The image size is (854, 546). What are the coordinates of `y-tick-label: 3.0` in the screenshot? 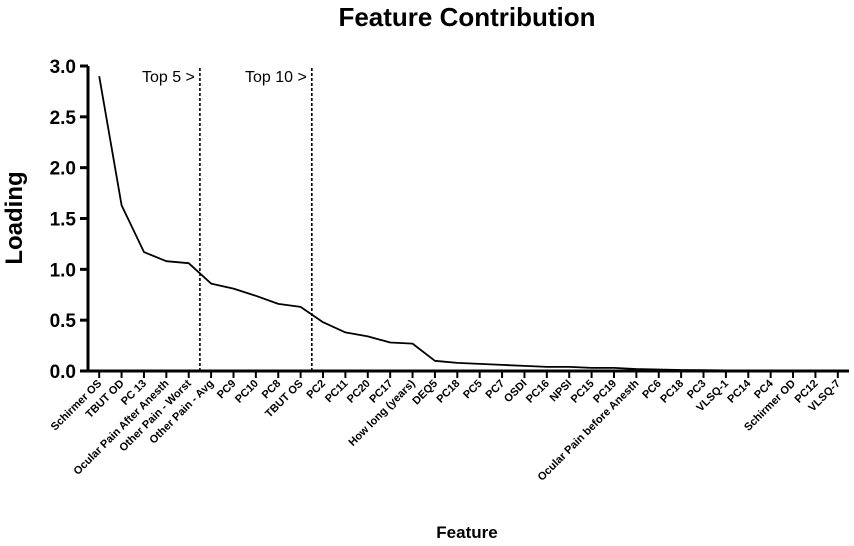 It's located at (63, 67).